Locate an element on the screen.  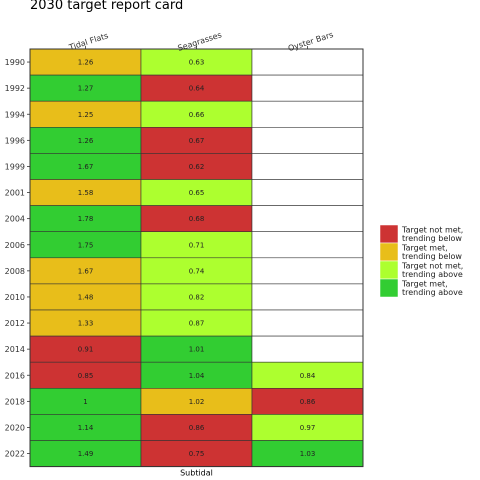
legend-label: Target not met, trending below is located at coordinates (432, 235).